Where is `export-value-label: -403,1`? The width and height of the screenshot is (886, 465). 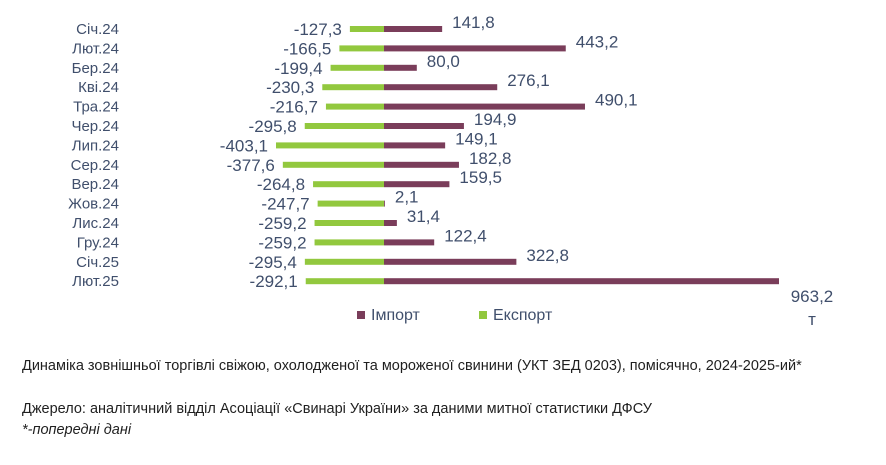 export-value-label: -403,1 is located at coordinates (244, 145).